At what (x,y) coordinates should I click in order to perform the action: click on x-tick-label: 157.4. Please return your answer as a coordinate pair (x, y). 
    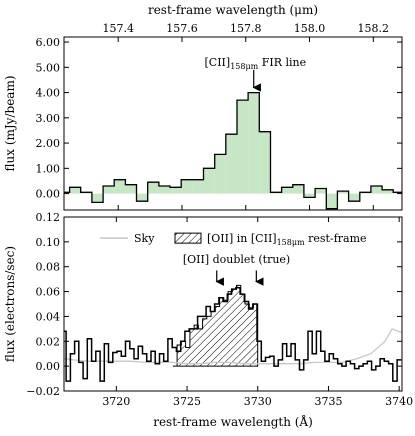
    Looking at the image, I should click on (118, 28).